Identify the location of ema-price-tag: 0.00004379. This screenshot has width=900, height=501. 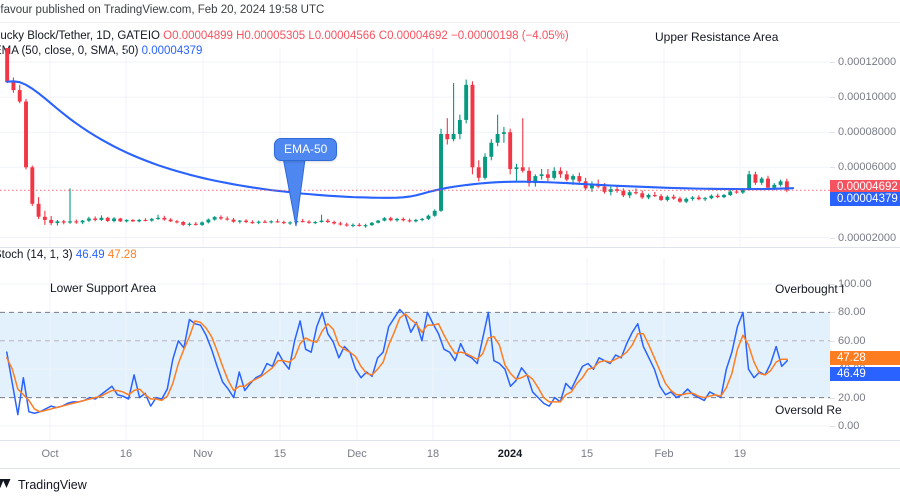
(865, 199).